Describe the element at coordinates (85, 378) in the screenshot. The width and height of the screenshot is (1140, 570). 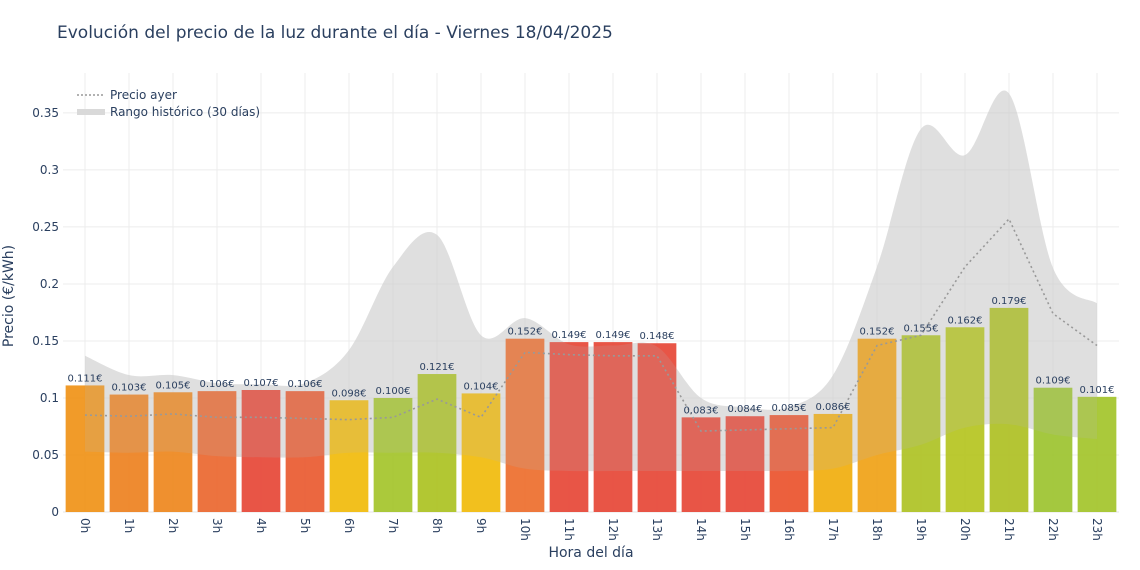
I see `bar-label-0h: 0.111€` at that location.